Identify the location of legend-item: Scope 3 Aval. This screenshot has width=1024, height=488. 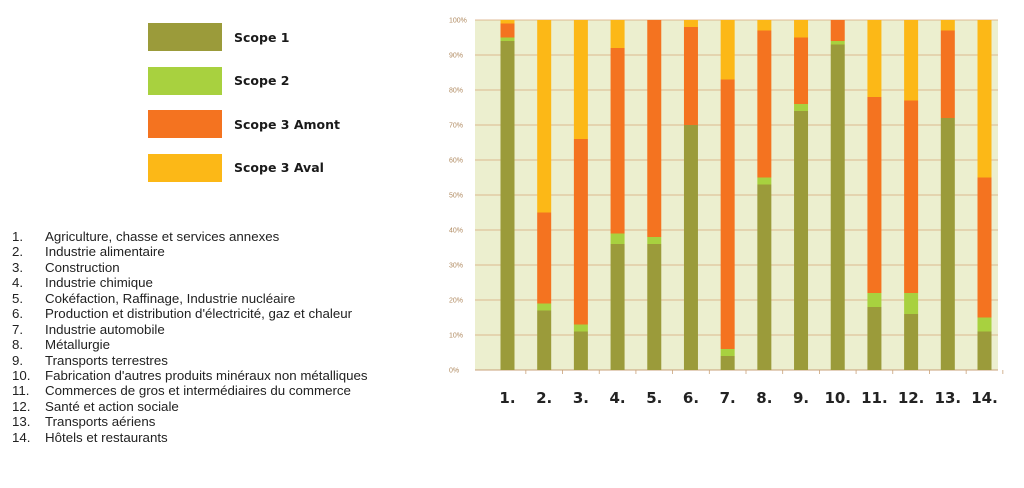
(244, 168).